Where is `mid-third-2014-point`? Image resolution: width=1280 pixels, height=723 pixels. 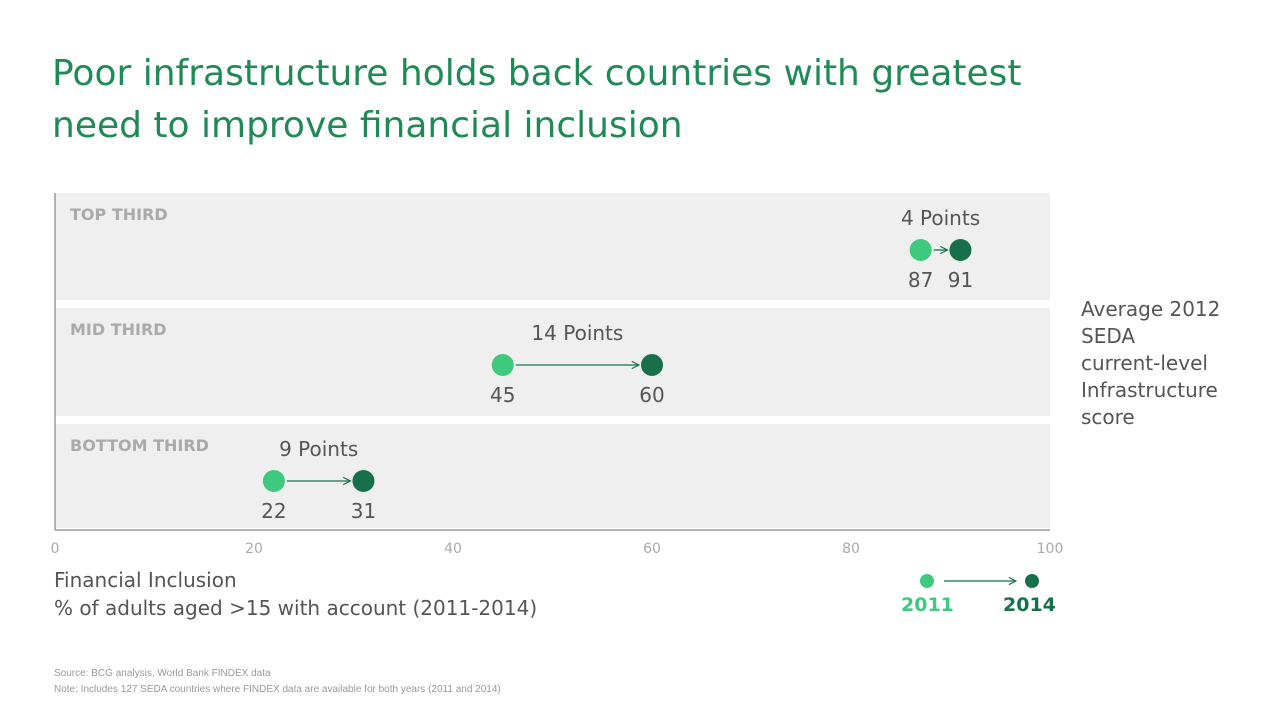
mid-third-2014-point is located at coordinates (652, 365).